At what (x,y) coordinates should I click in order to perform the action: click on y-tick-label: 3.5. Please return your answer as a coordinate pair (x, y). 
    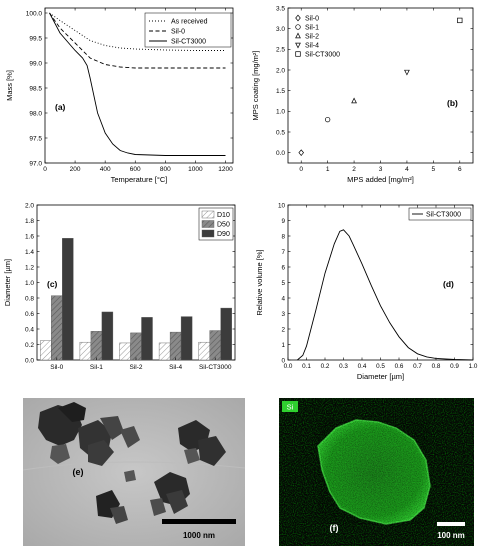
    Looking at the image, I should click on (280, 8).